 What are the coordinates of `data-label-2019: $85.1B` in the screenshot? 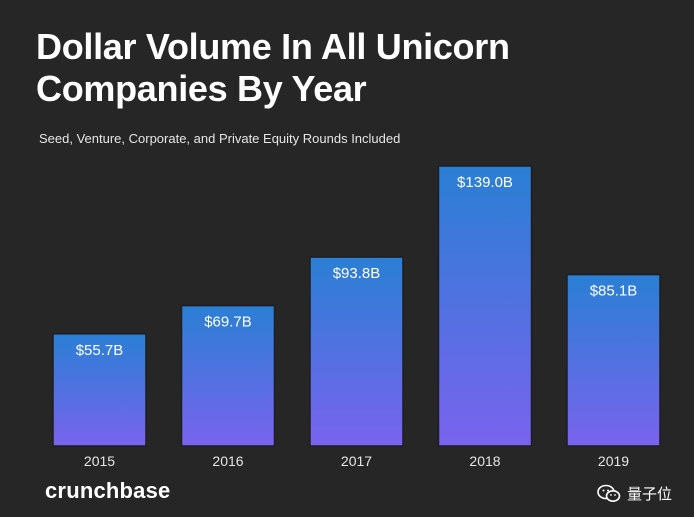 It's located at (614, 291).